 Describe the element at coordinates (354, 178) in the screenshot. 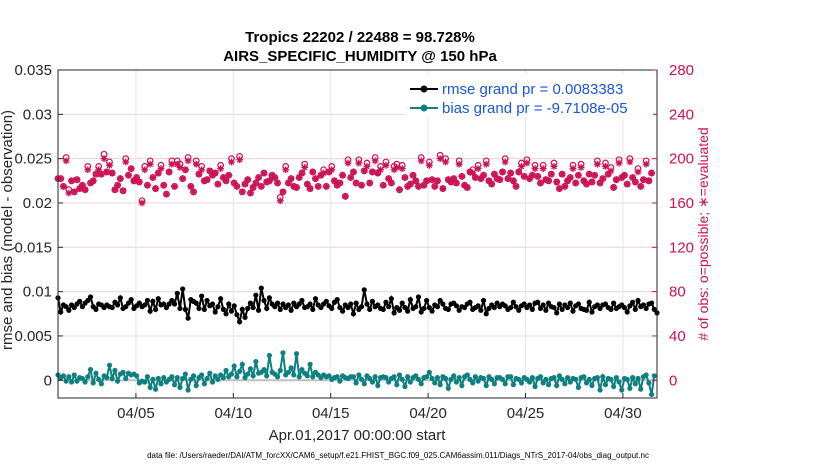

I see `obs-series` at that location.